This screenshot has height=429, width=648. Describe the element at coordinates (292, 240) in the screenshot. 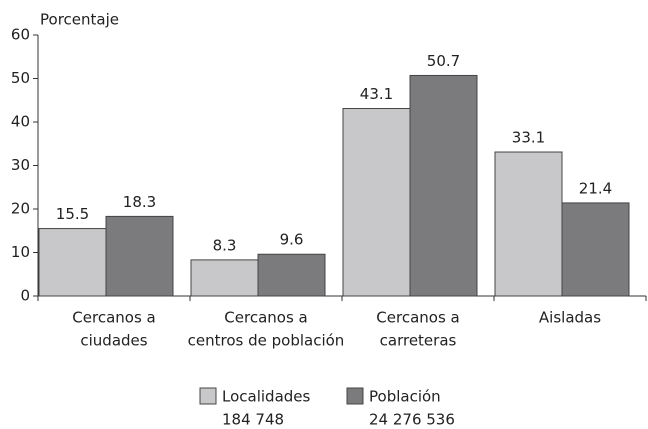

I see `data-label: 9.6` at that location.